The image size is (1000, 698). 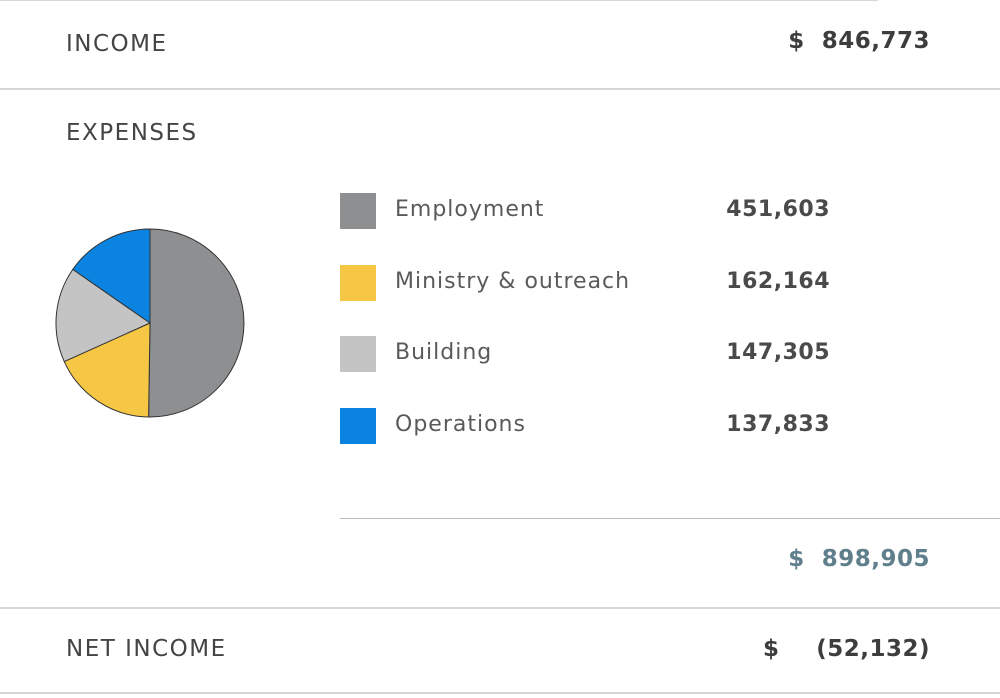 What do you see at coordinates (771, 649) in the screenshot?
I see `net-income-currency: $` at bounding box center [771, 649].